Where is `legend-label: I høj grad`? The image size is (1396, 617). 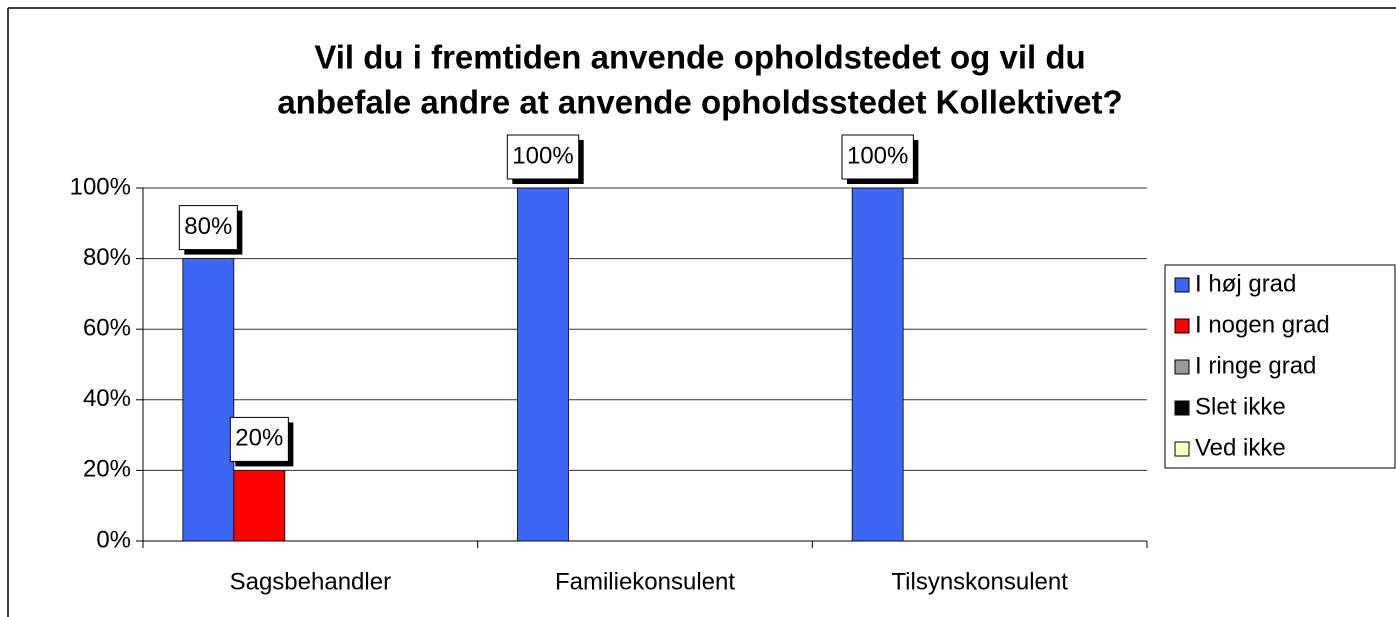
legend-label: I høj grad is located at coordinates (1245, 283).